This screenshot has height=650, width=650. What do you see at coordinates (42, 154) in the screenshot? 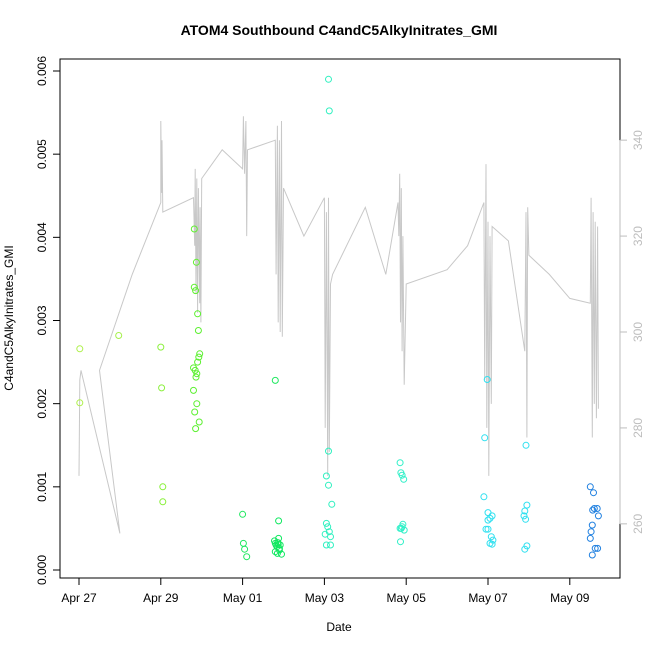
I see `y-tick-label: 0.005` at bounding box center [42, 154].